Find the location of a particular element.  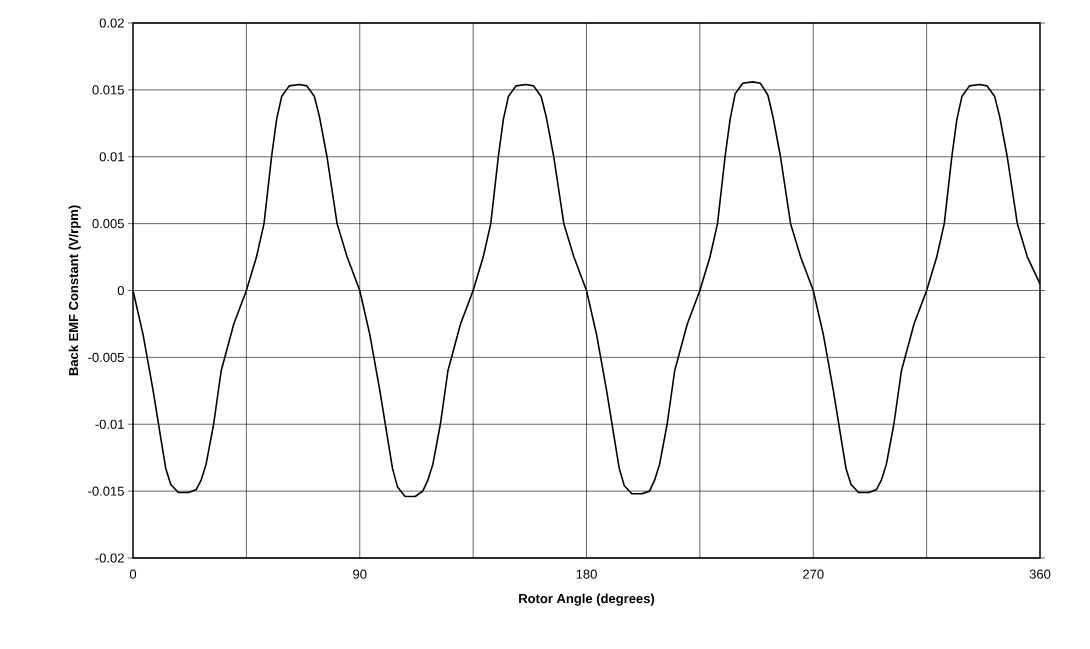

y-tick-label: 0.005 is located at coordinates (108, 224).